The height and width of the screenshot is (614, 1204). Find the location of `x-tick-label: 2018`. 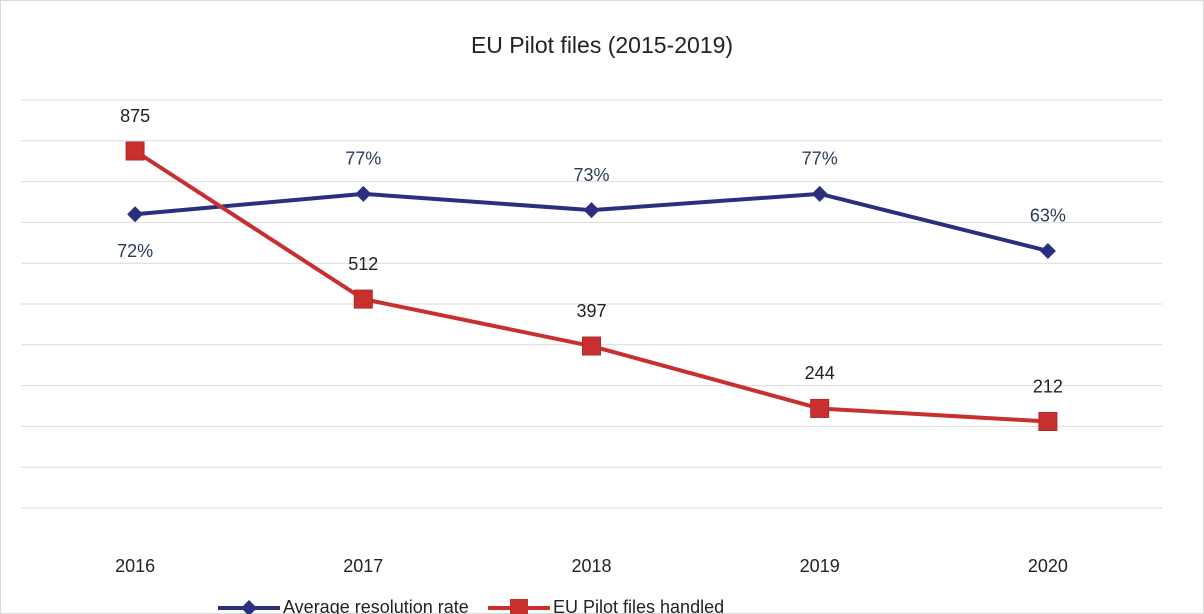

x-tick-label: 2018 is located at coordinates (591, 566).